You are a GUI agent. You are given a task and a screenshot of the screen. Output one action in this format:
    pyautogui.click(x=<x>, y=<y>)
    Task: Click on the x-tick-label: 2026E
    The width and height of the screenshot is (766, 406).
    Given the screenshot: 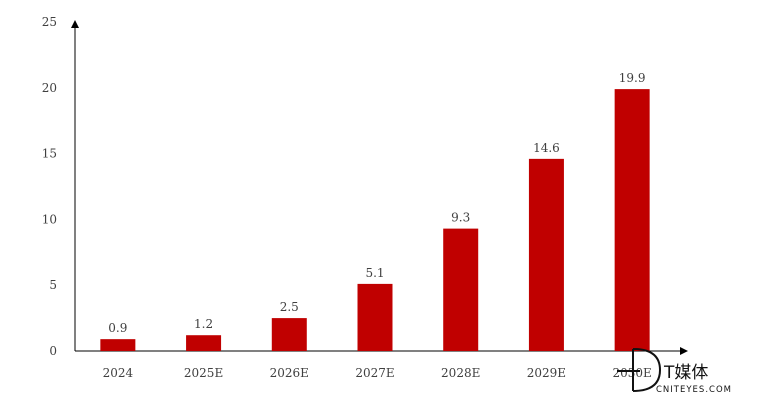 What is the action you would take?
    pyautogui.click(x=289, y=373)
    